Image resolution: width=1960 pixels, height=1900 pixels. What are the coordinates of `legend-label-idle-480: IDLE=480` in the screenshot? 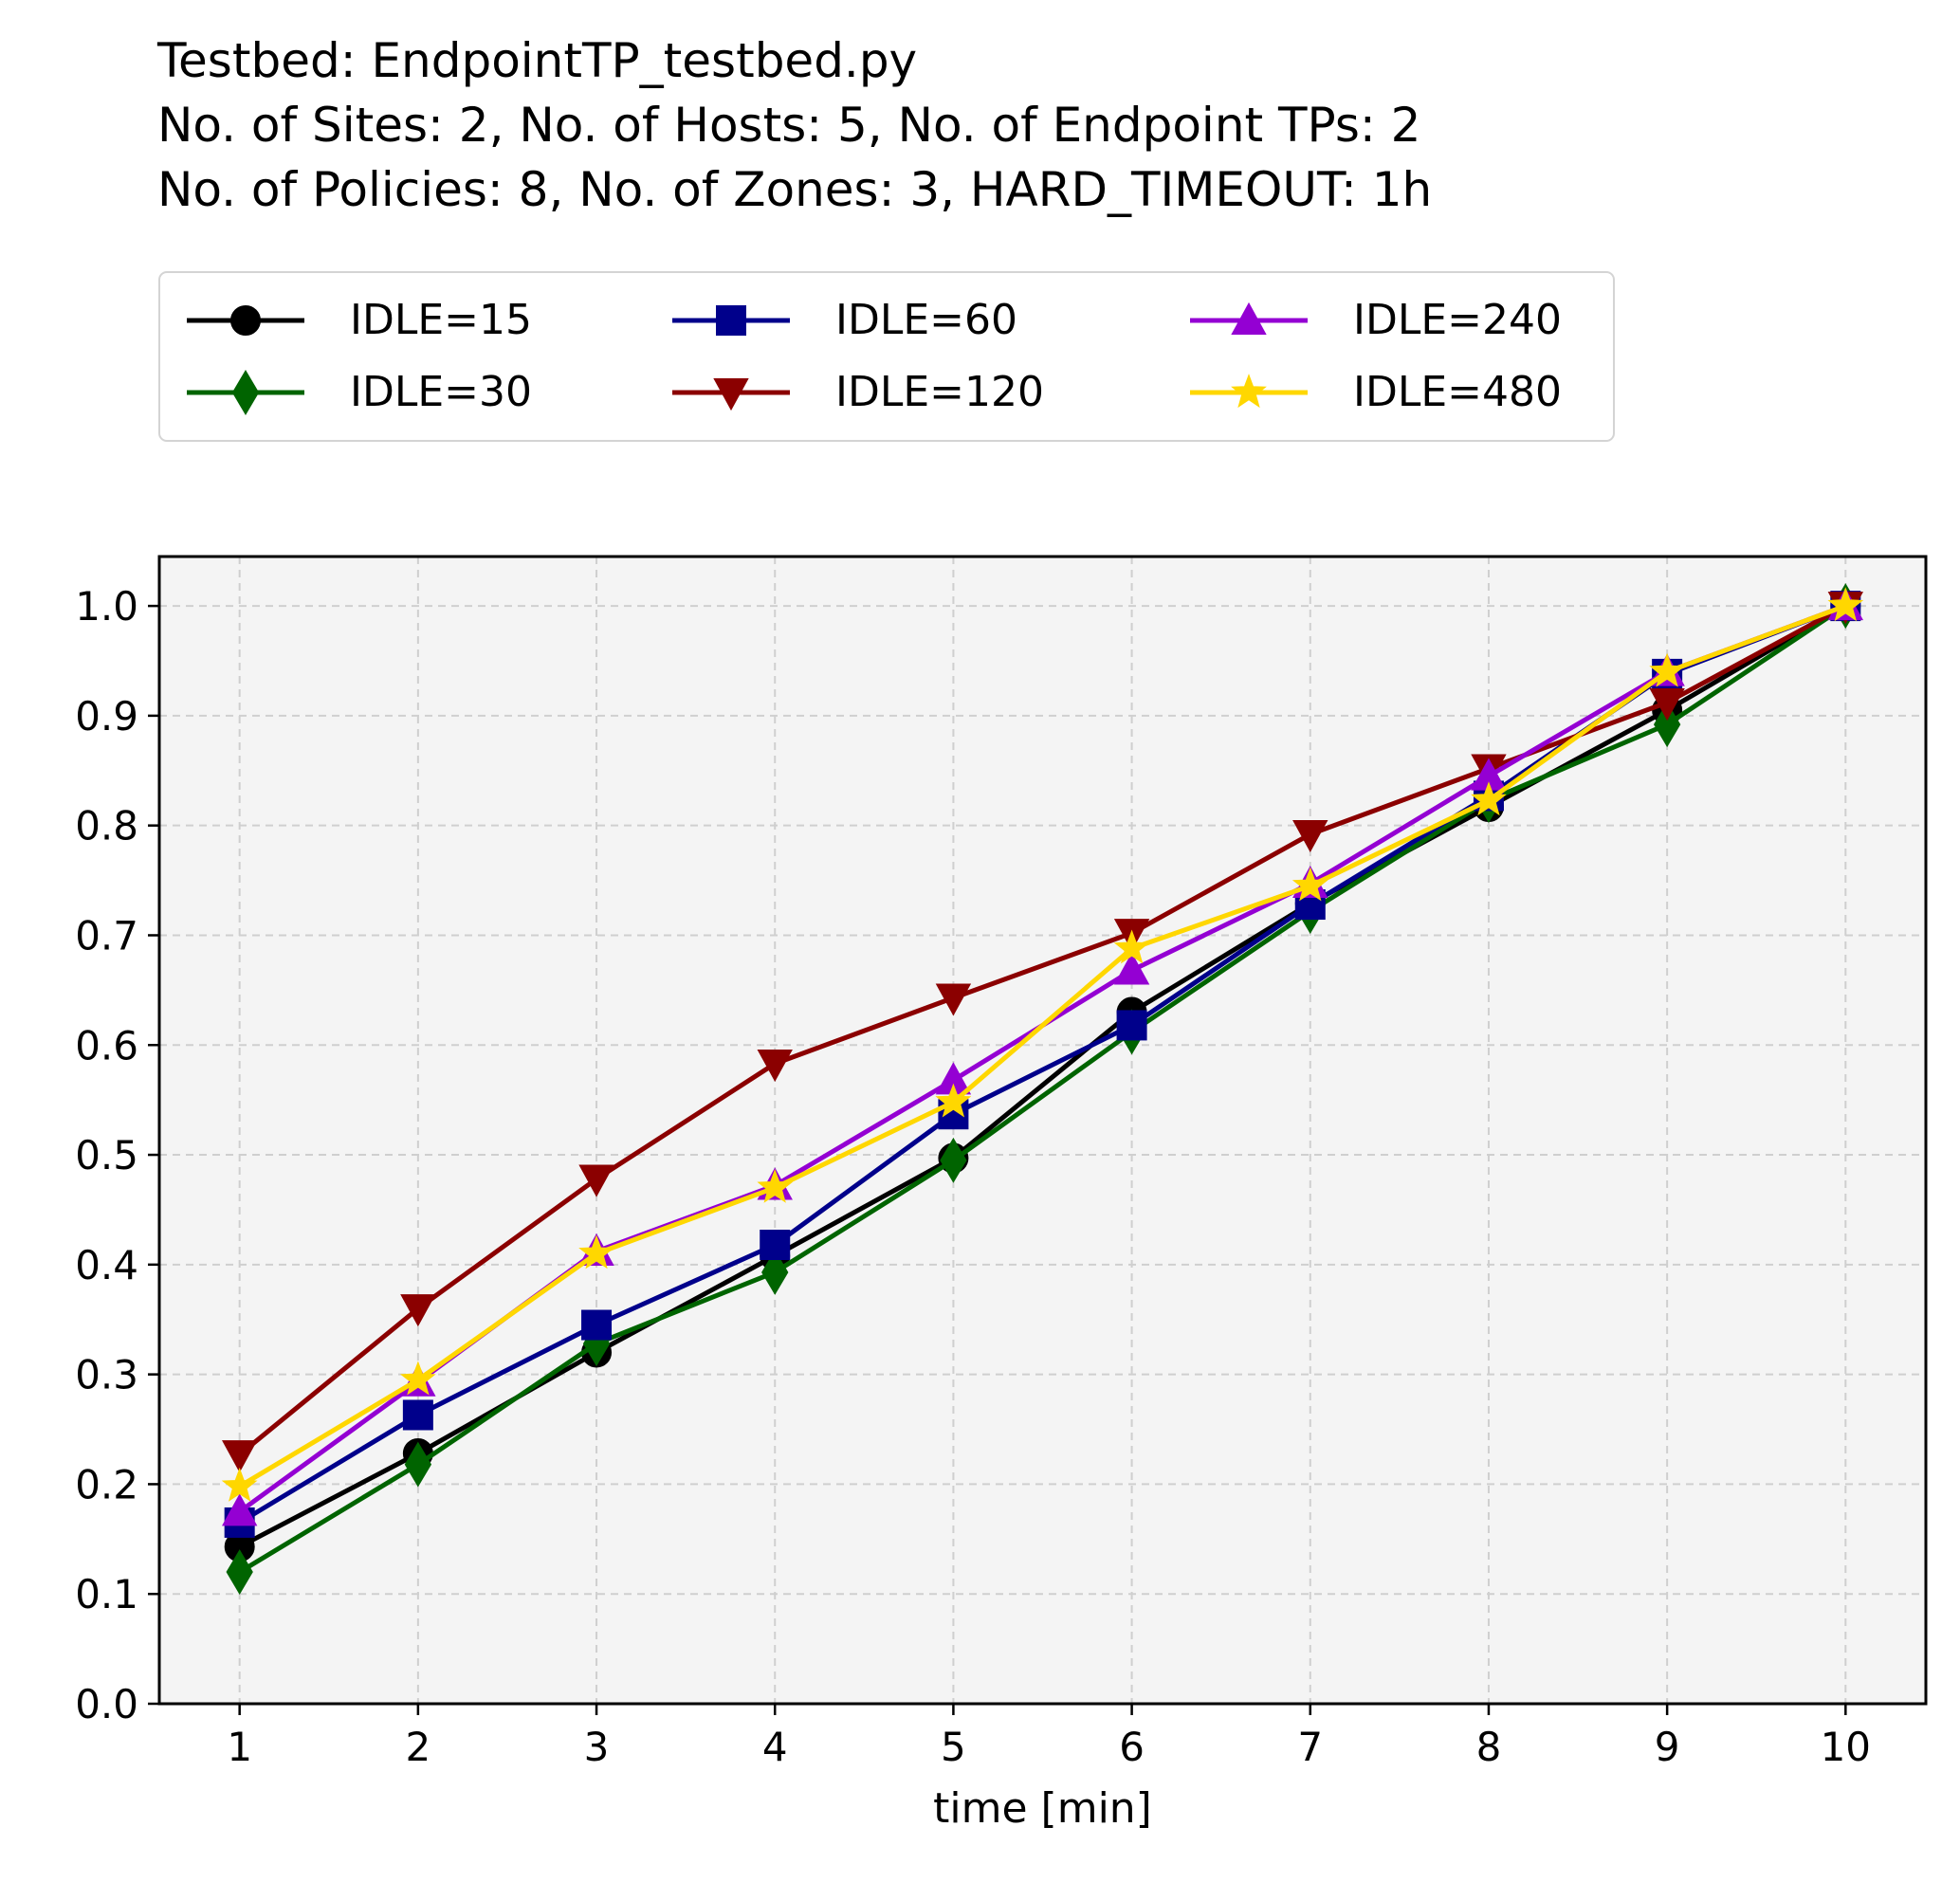 It's located at (1458, 392).